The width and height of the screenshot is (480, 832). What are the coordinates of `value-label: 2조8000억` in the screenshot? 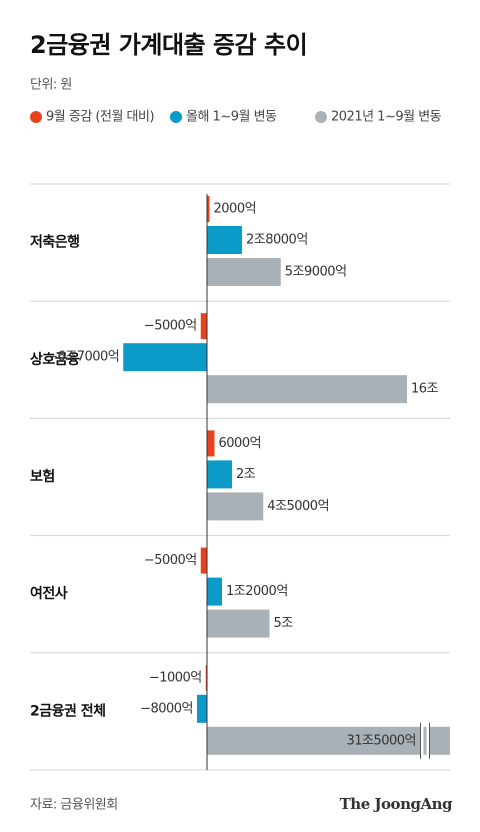 It's located at (277, 240).